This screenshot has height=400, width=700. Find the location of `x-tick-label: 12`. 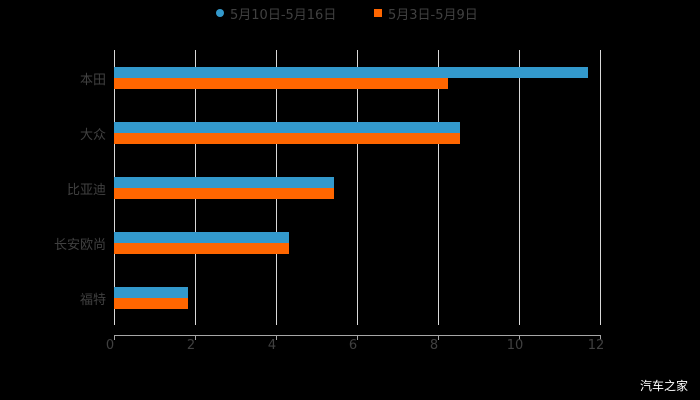

x-tick-label: 12 is located at coordinates (596, 345).